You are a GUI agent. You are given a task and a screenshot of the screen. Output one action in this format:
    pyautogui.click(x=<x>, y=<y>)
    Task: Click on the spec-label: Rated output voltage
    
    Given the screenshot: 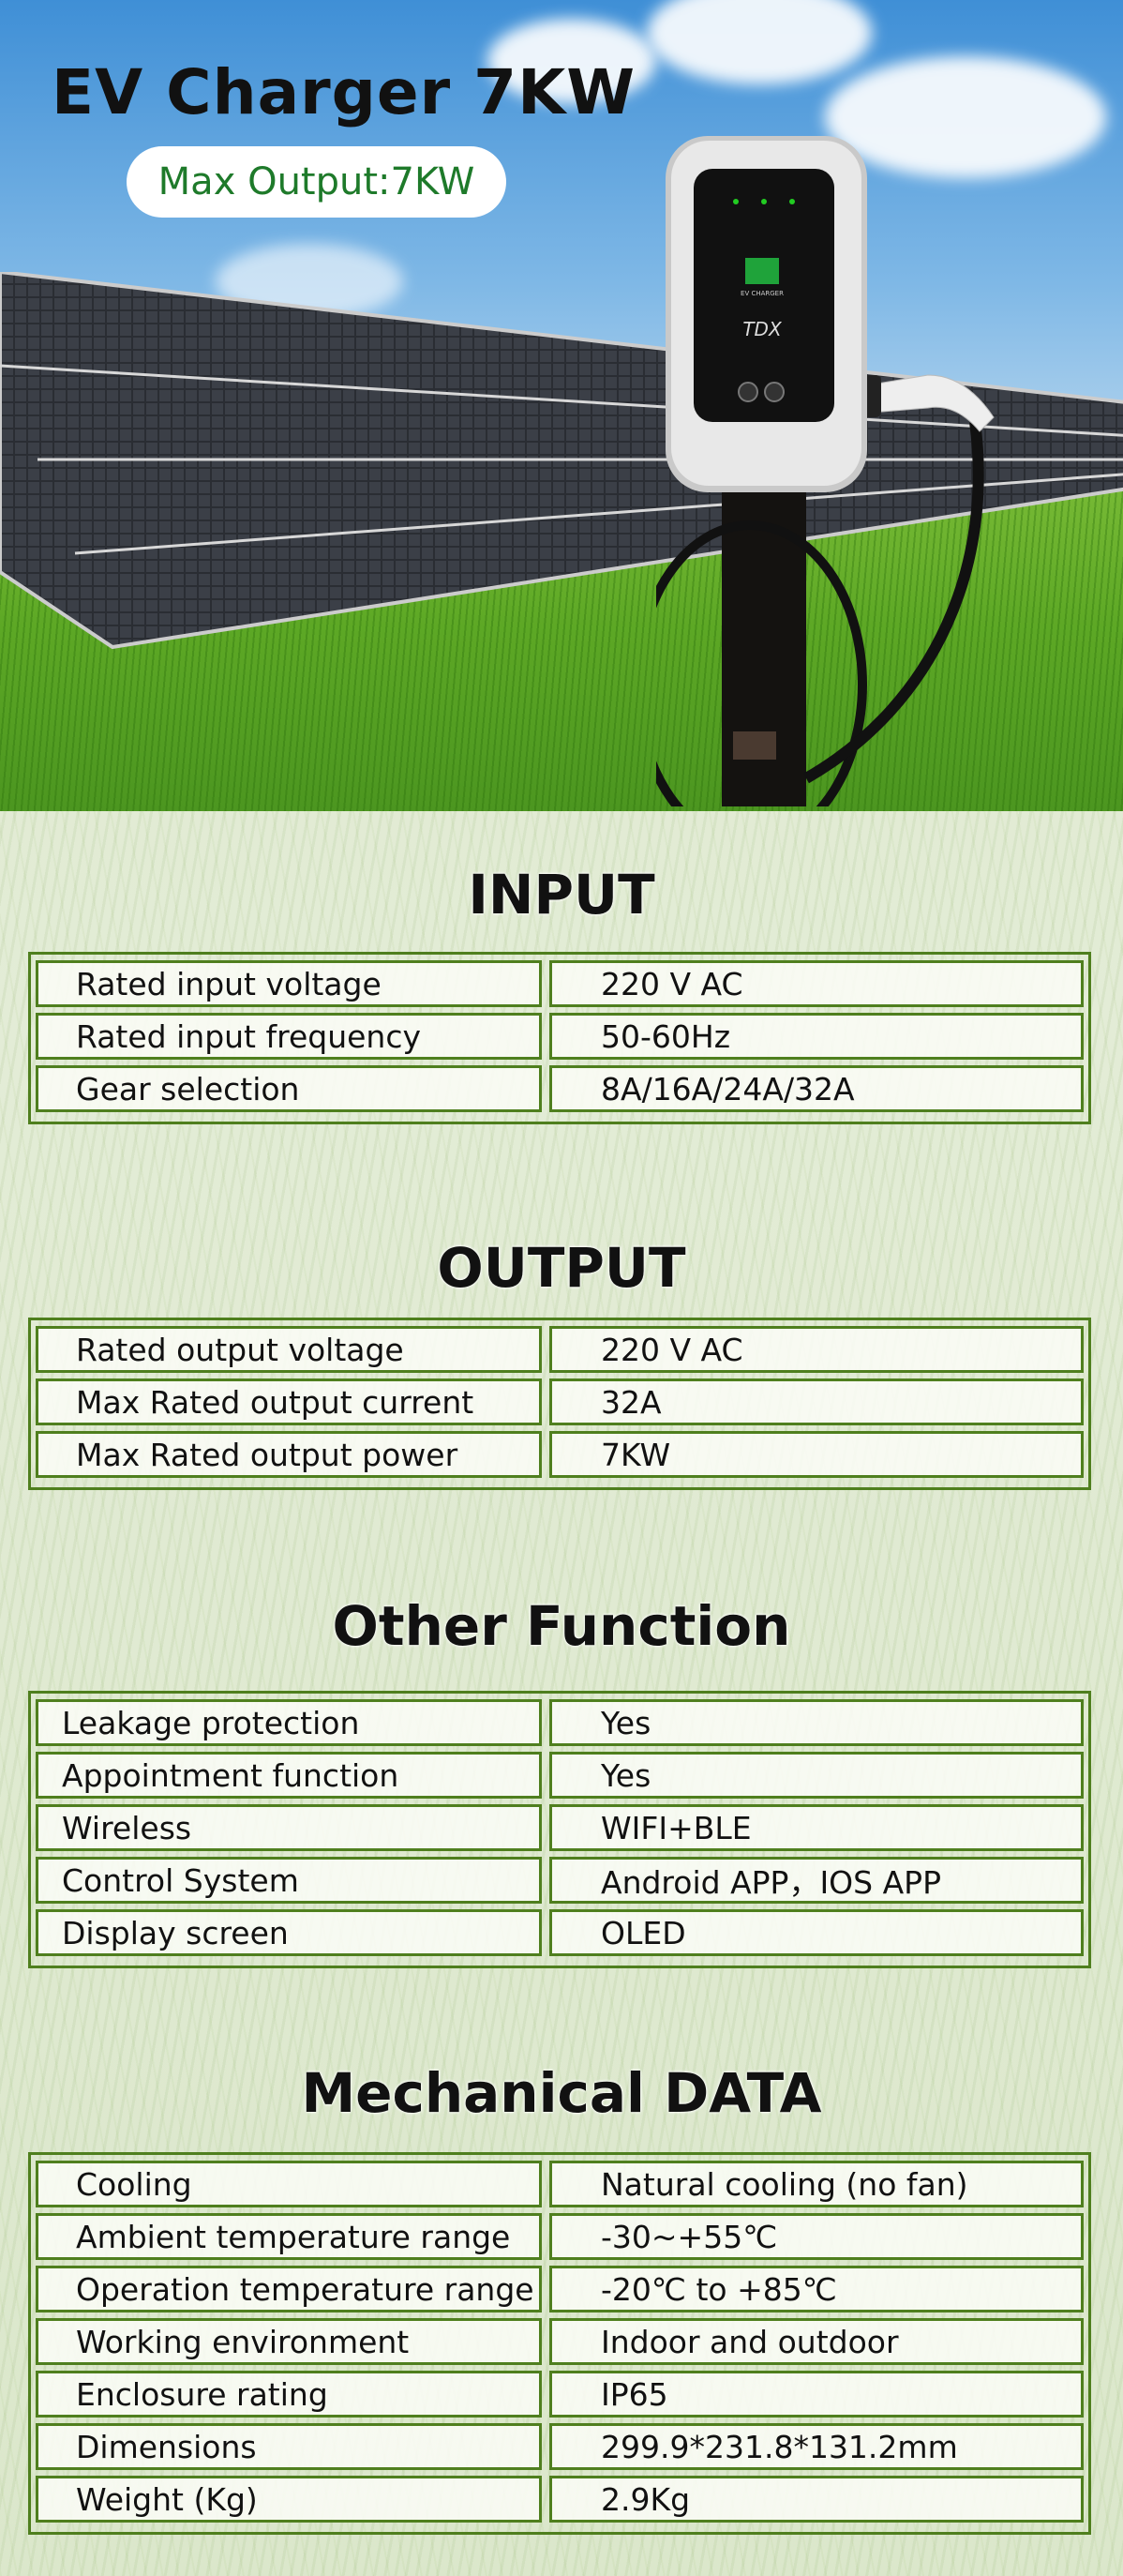 What is the action you would take?
    pyautogui.click(x=289, y=1349)
    